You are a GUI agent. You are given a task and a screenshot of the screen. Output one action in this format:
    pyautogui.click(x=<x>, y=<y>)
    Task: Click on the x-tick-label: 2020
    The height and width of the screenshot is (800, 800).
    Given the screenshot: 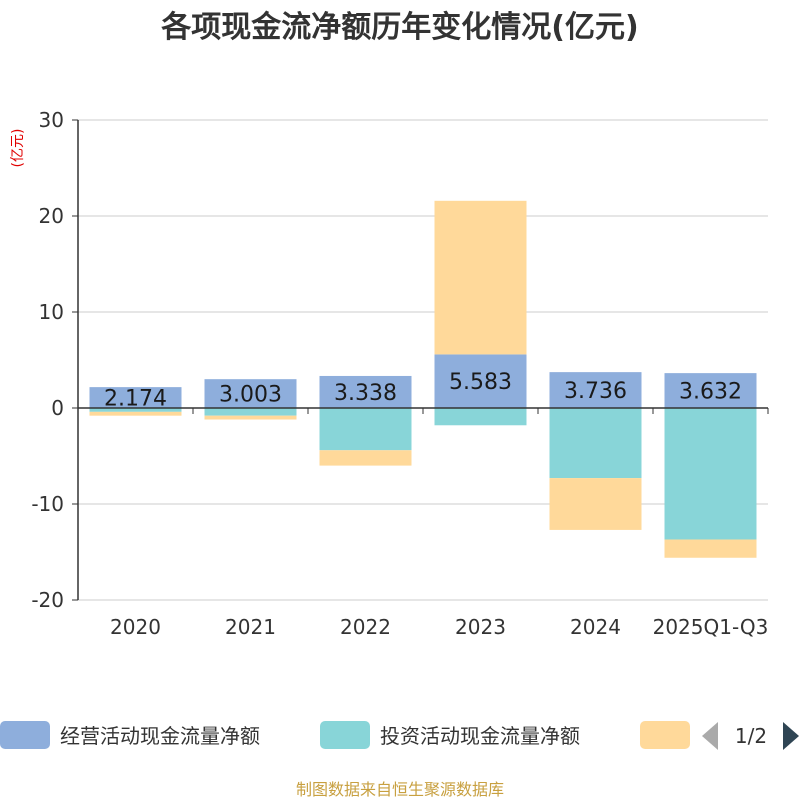 What is the action you would take?
    pyautogui.click(x=135, y=627)
    